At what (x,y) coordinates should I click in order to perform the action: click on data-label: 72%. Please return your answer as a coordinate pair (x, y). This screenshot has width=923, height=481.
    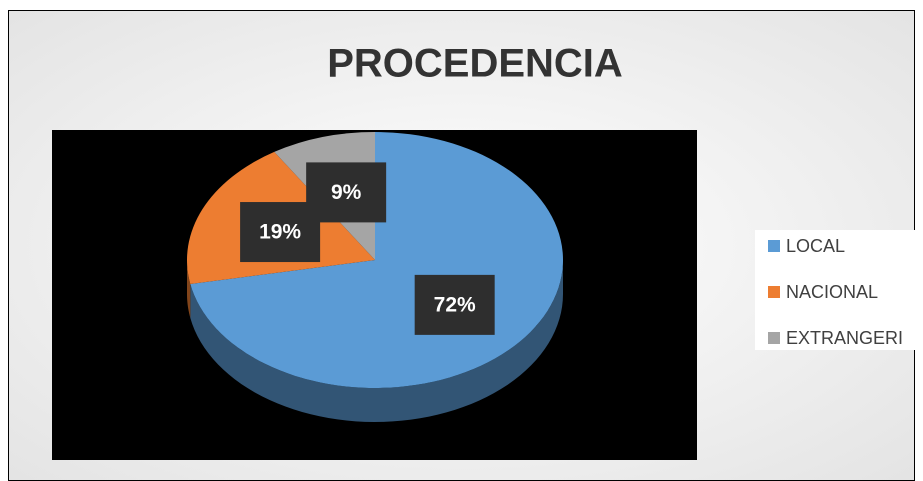
    Looking at the image, I should click on (455, 304).